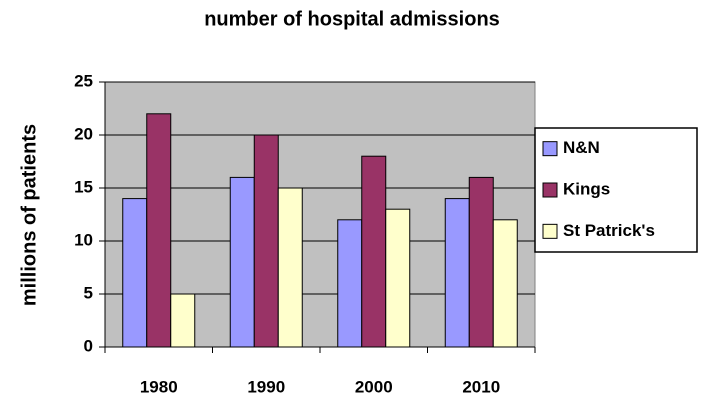 This screenshot has height=403, width=704. Describe the element at coordinates (29, 215) in the screenshot. I see `y-axis-label: millions of patients` at that location.